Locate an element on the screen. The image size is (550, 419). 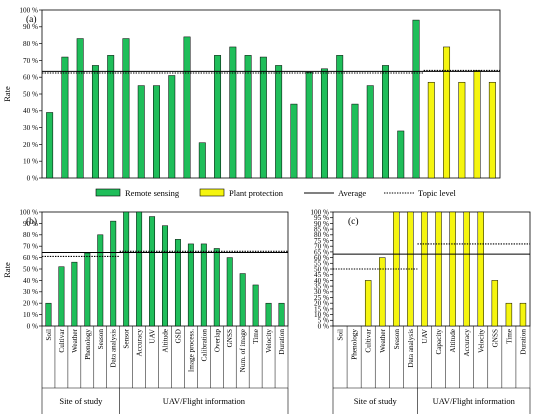
y-axis-label: Rate is located at coordinates (7, 94).